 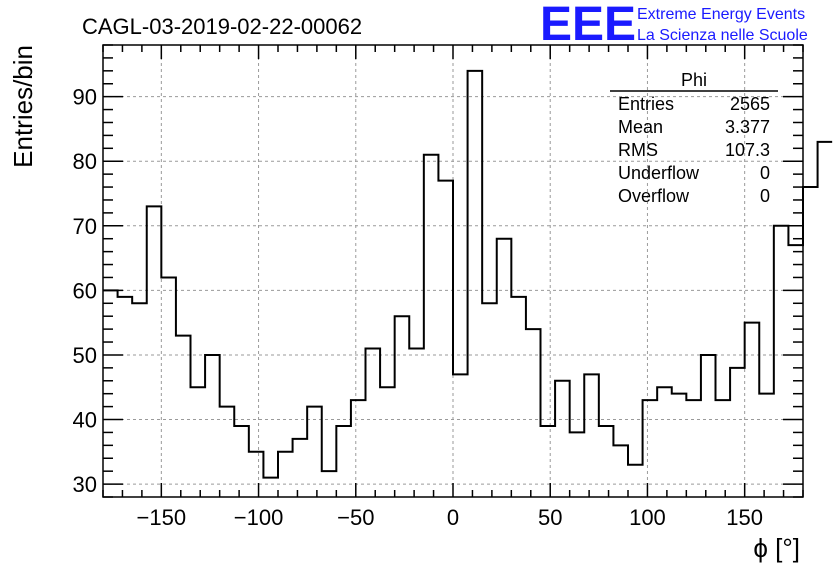 What do you see at coordinates (162, 517) in the screenshot?
I see `x-tick-label: −150` at bounding box center [162, 517].